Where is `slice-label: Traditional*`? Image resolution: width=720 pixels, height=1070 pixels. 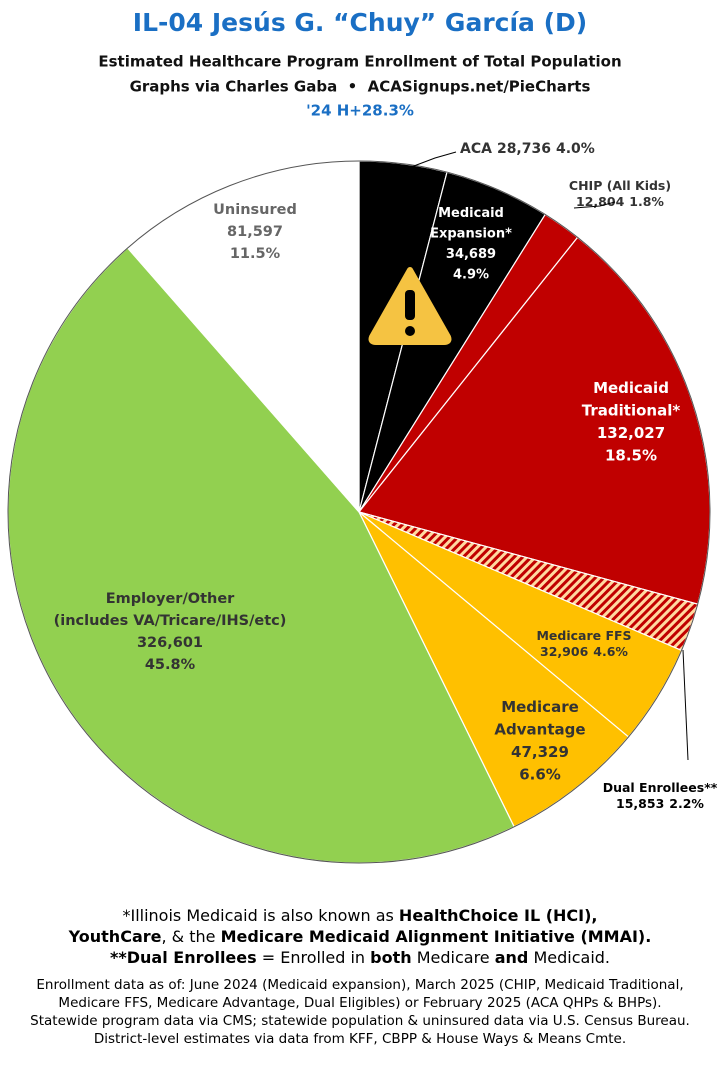 slice-label: Traditional* is located at coordinates (631, 410).